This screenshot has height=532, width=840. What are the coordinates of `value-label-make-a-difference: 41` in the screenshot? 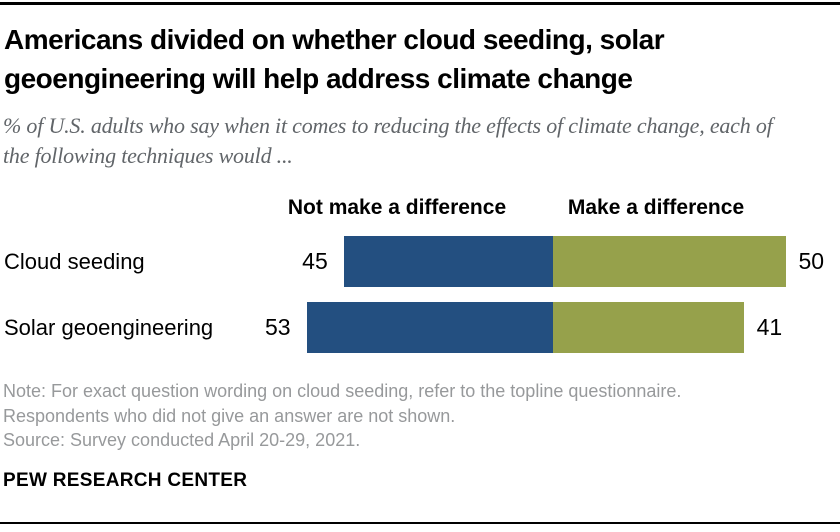 It's located at (769, 327).